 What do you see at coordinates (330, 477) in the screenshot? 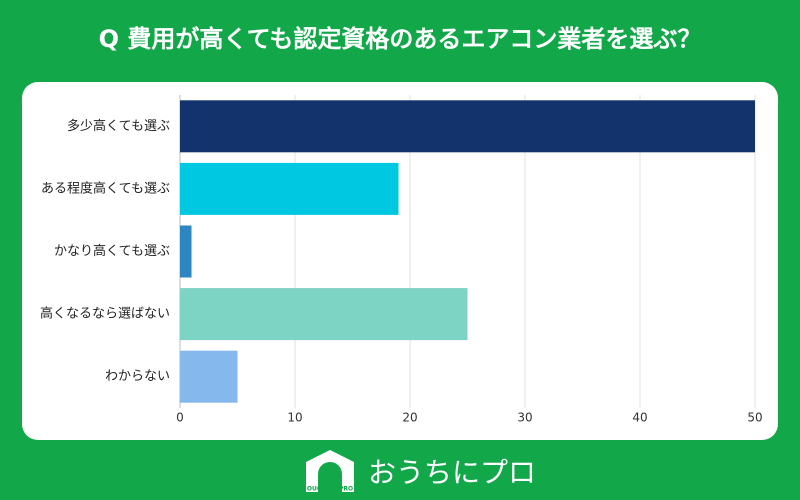
I see `logo-door` at bounding box center [330, 477].